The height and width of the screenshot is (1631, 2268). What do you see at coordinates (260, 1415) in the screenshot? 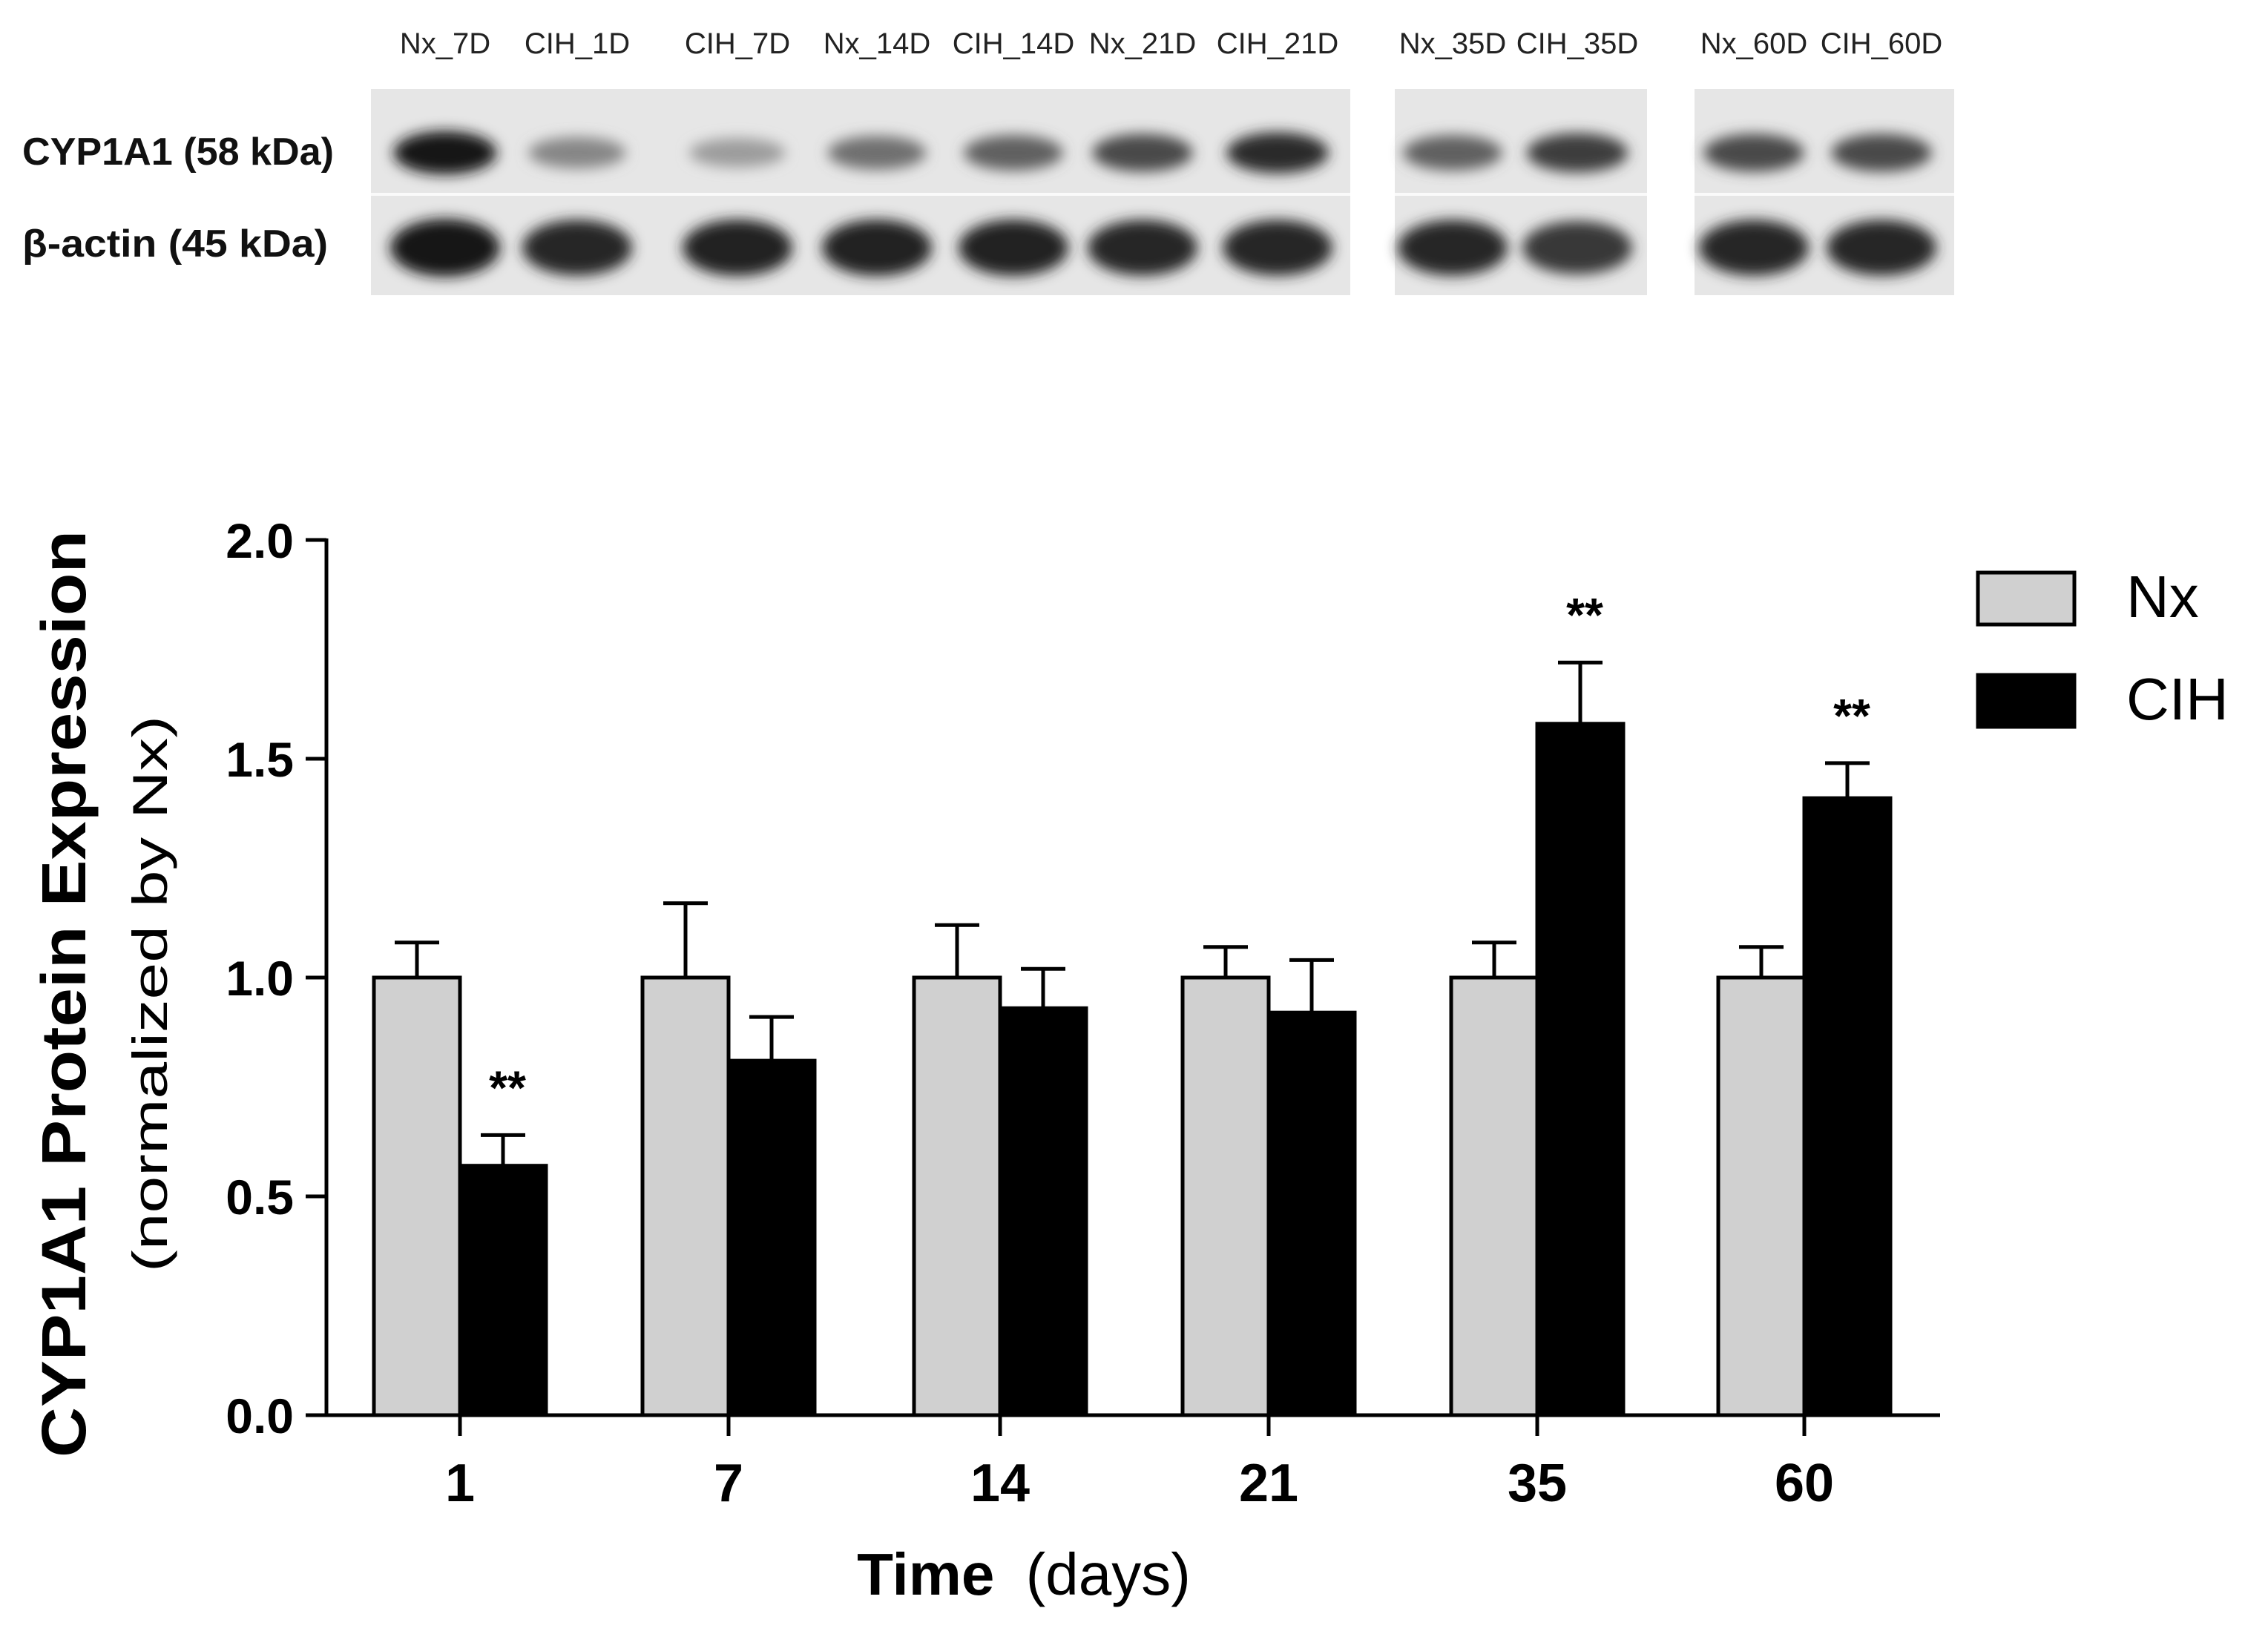
I see `y-tick-label: 0.0` at bounding box center [260, 1415].